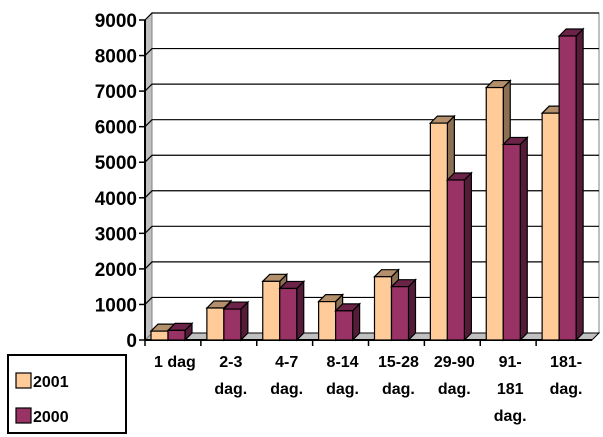 The height and width of the screenshot is (437, 603). I want to click on x-category-label-line: 91-, so click(510, 362).